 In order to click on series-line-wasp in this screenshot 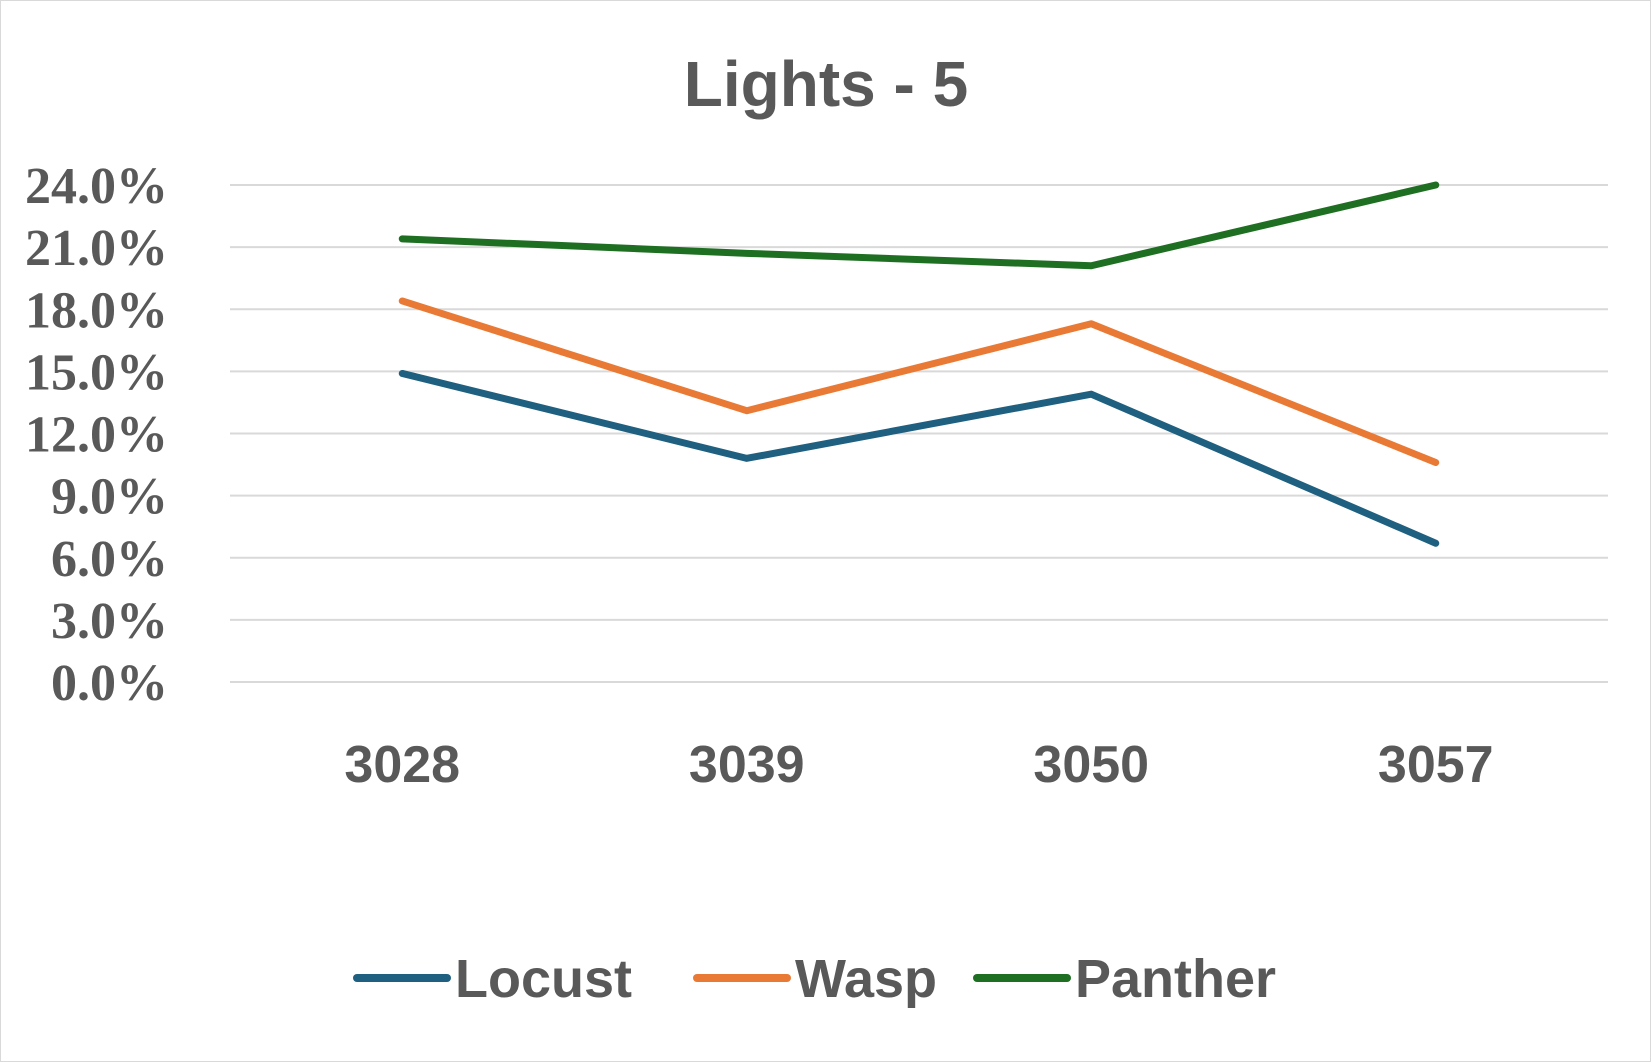, I will do `click(919, 381)`.